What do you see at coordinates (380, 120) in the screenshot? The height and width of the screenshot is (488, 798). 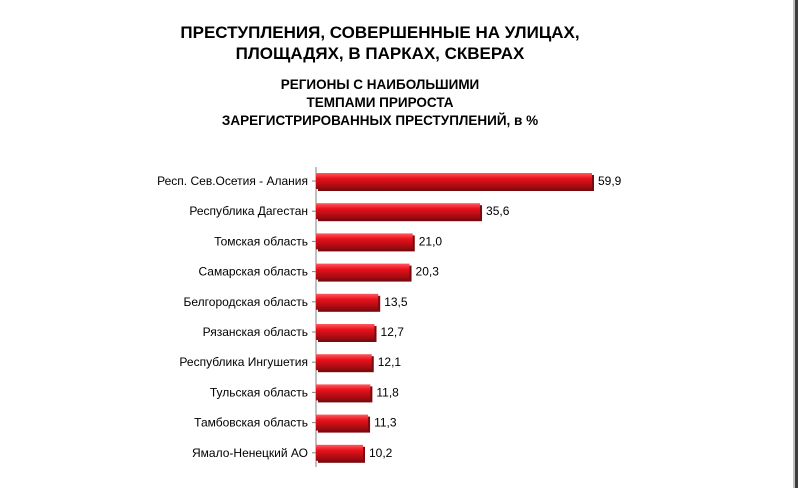 I see `chart-subtitle-line-3: ЗАРЕГИСТРИРОВАННЫХ ПРЕСТУПЛЕНИЙ, в %` at bounding box center [380, 120].